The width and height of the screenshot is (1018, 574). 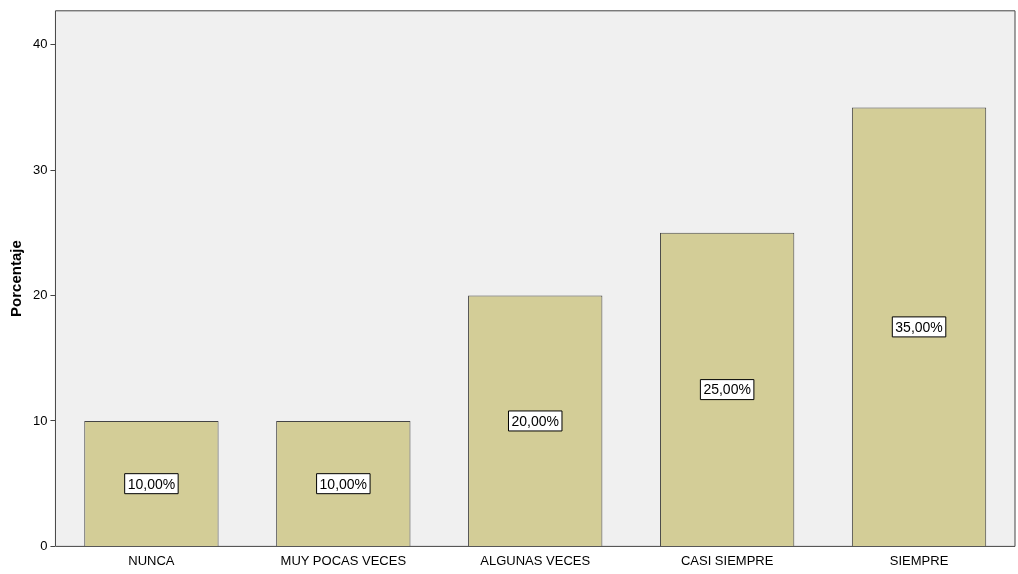 What do you see at coordinates (919, 326) in the screenshot?
I see `data-label: 35,00%` at bounding box center [919, 326].